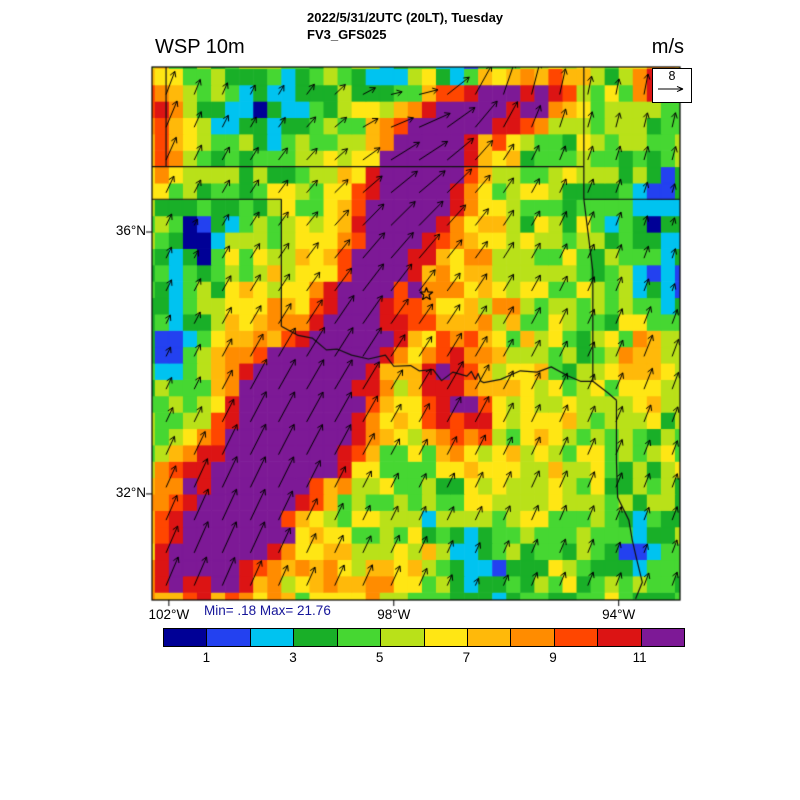 Image resolution: width=800 pixels, height=800 pixels. Describe the element at coordinates (206, 657) in the screenshot. I see `colorbar-tick-label: 1` at that location.